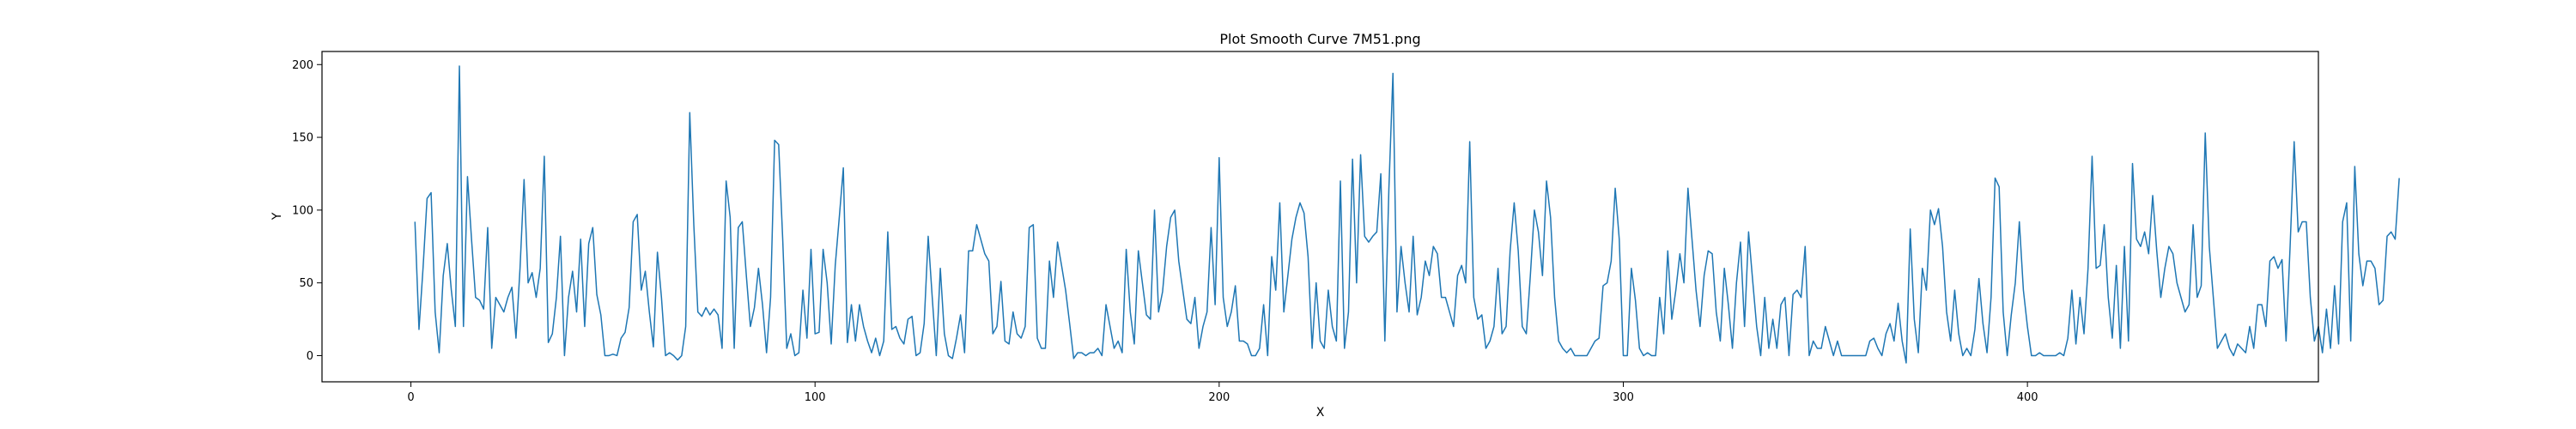  Describe the element at coordinates (2027, 398) in the screenshot. I see `x-tick-label: 400` at that location.